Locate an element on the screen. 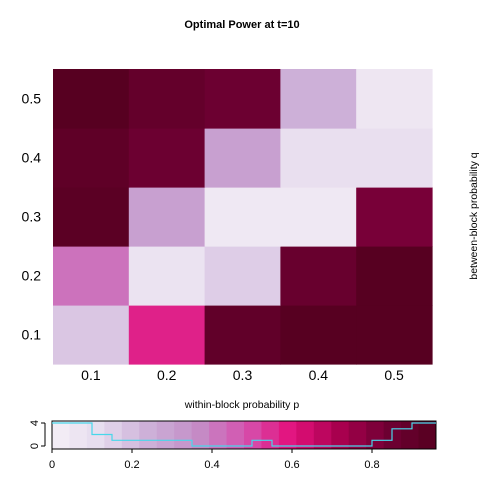 This screenshot has width=480, height=485. color-key-tick-label: 0.2 is located at coordinates (131, 465).